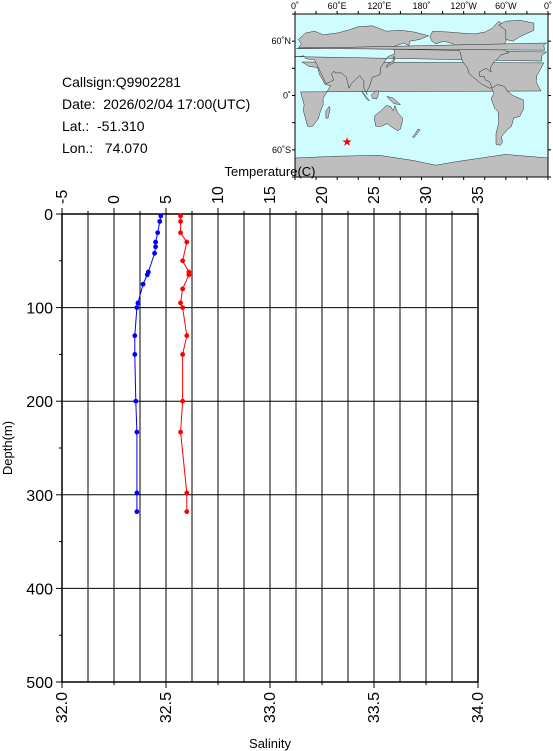  What do you see at coordinates (478, 195) in the screenshot?
I see `temperature-tick-label: 35` at bounding box center [478, 195].